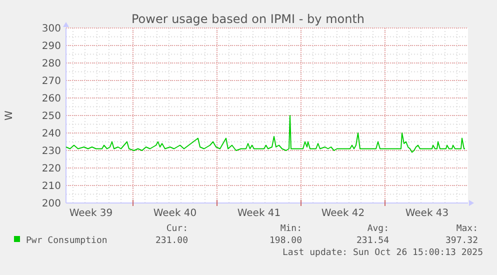 The height and width of the screenshot is (275, 497). Describe the element at coordinates (91, 213) in the screenshot. I see `x-tick-label: Week 39` at that location.